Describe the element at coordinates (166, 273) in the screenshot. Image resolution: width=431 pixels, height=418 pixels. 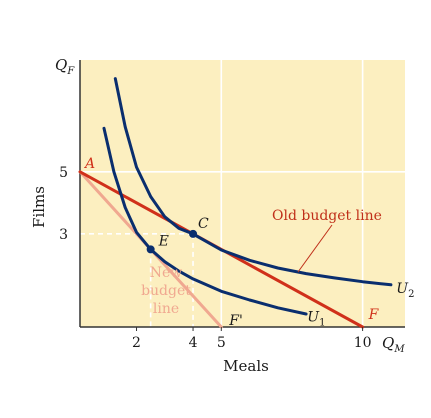
I see `new-budget-annotation-1: New` at that location.